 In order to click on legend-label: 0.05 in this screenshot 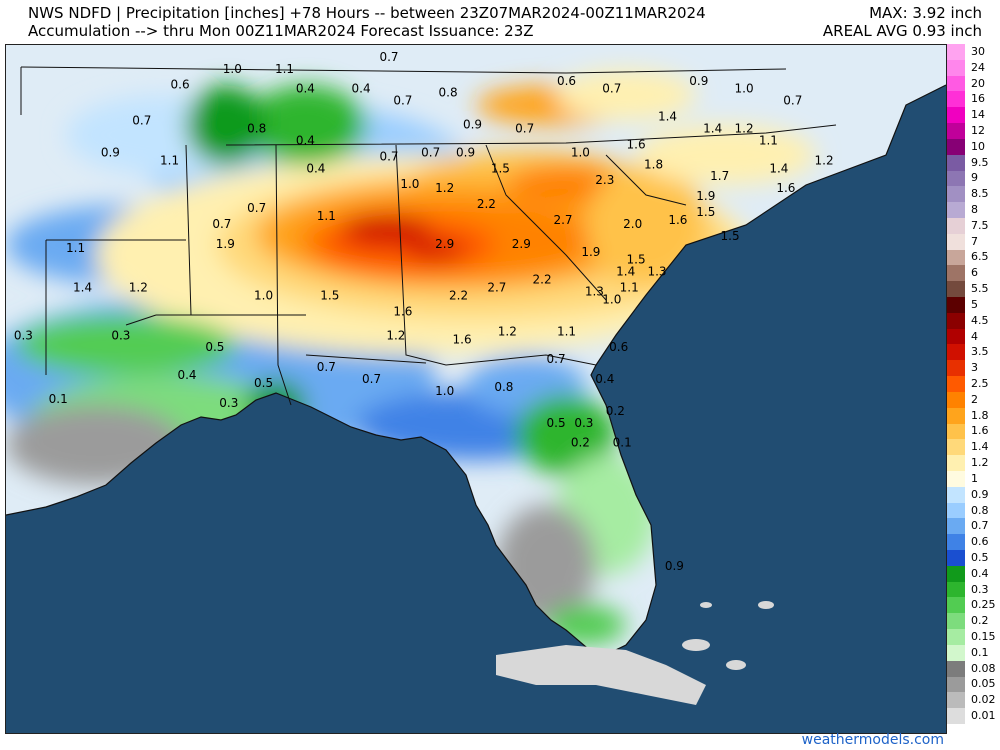, I will do `click(983, 684)`.